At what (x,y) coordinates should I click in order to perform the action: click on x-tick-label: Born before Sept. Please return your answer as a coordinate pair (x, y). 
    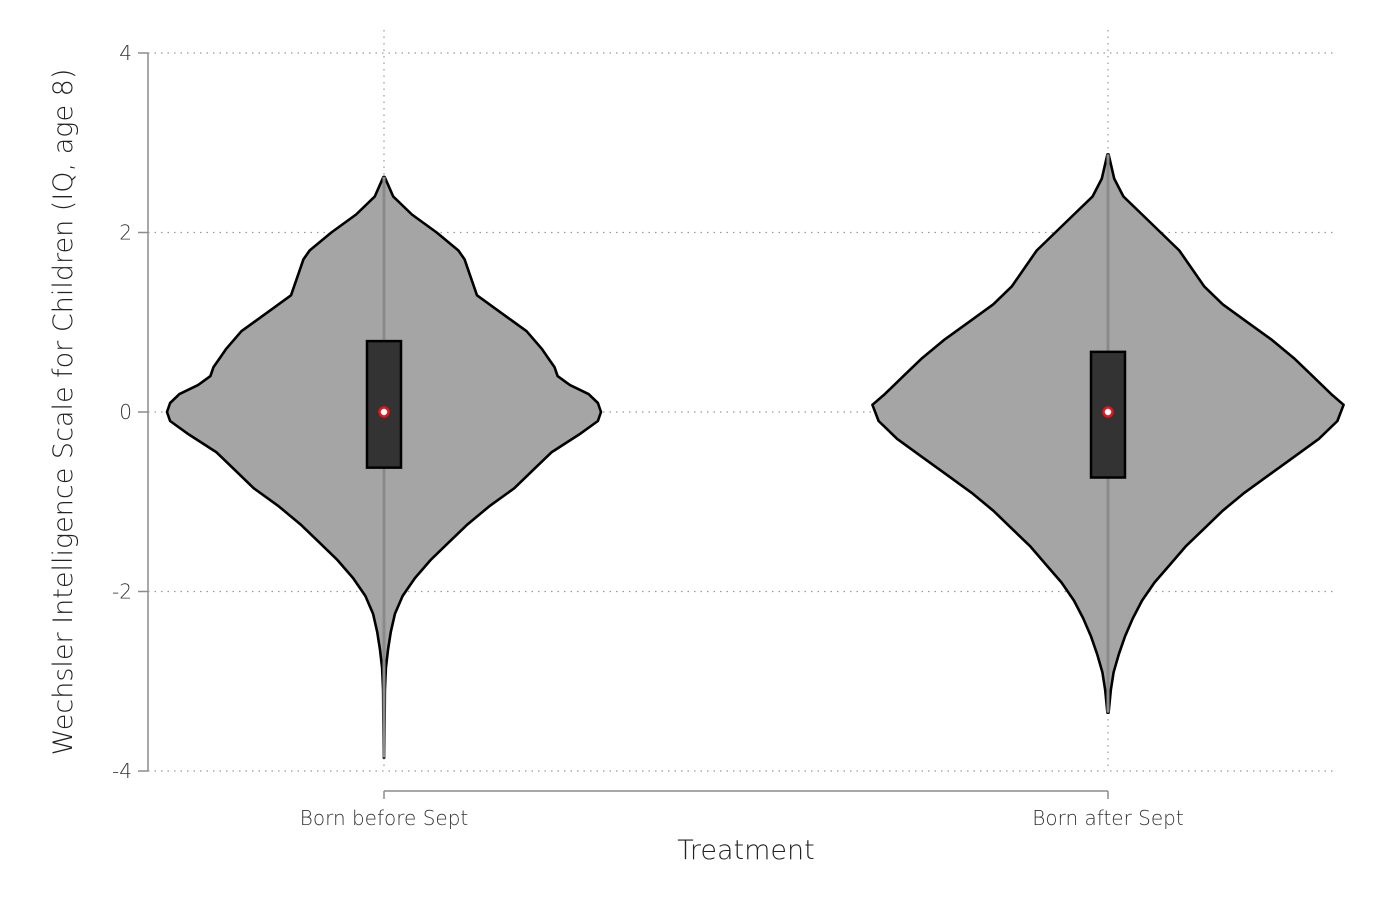
    Looking at the image, I should click on (384, 818).